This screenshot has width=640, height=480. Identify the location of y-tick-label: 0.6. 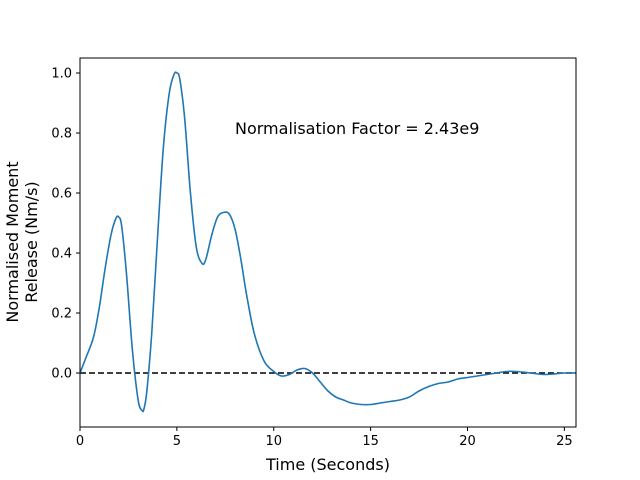
(61, 194).